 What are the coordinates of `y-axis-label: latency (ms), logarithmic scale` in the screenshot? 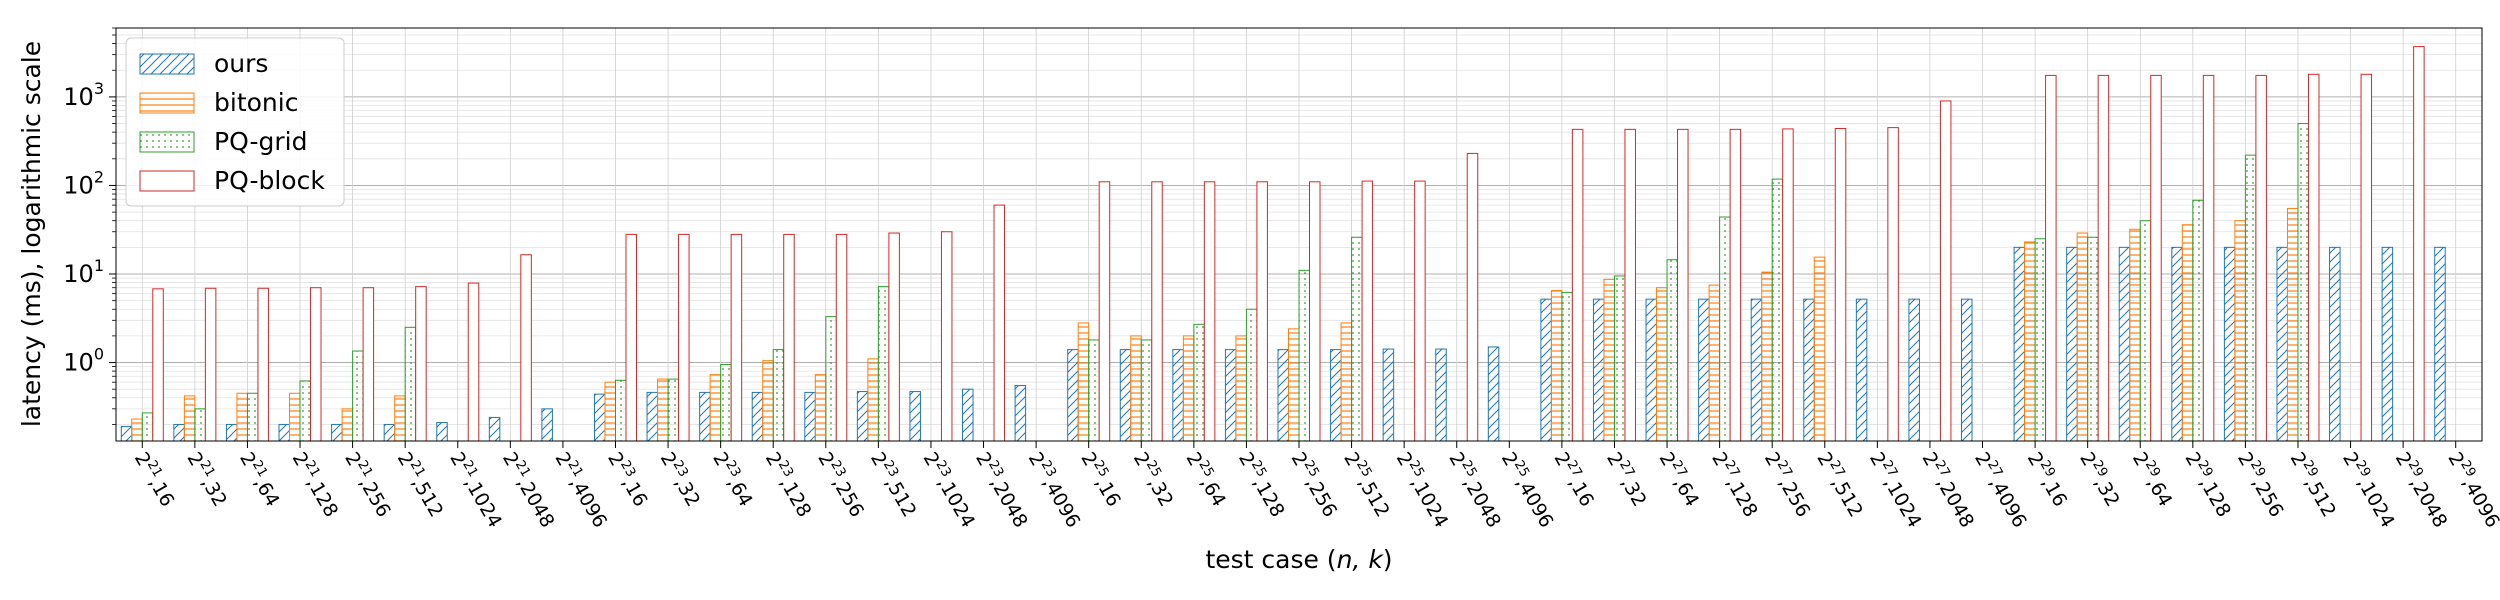 It's located at (31, 234).